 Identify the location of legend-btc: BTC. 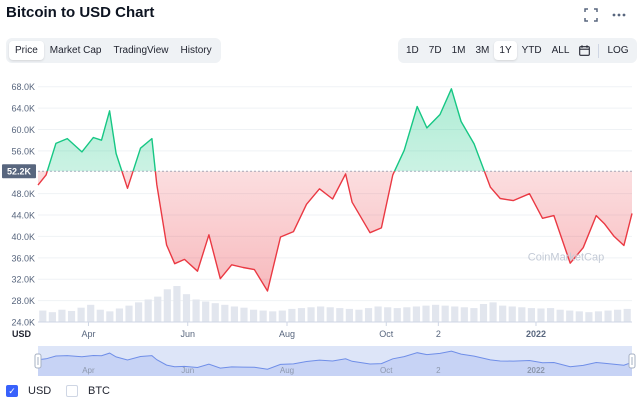
(88, 391).